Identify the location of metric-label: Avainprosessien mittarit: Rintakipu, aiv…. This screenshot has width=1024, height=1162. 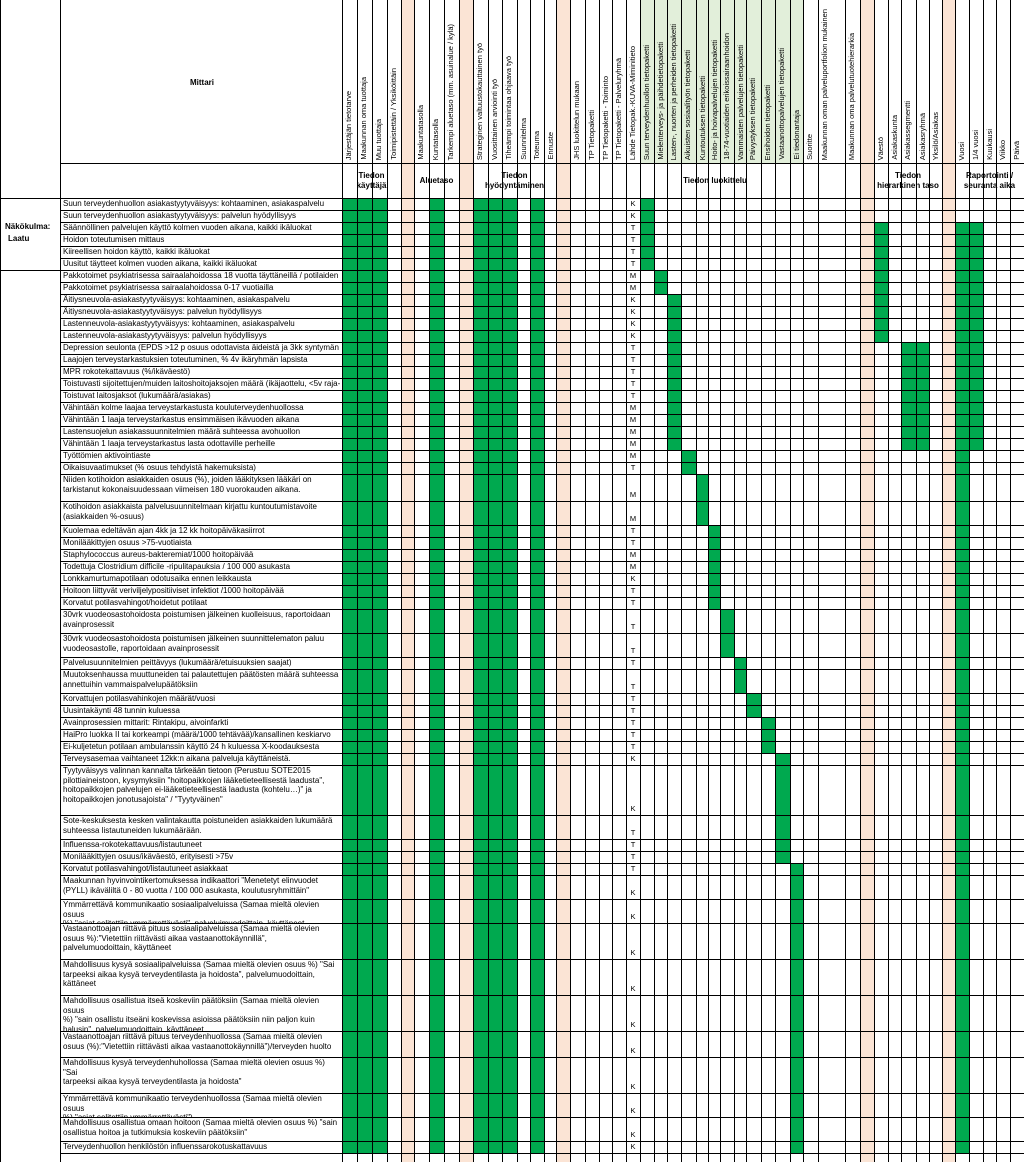
(146, 722).